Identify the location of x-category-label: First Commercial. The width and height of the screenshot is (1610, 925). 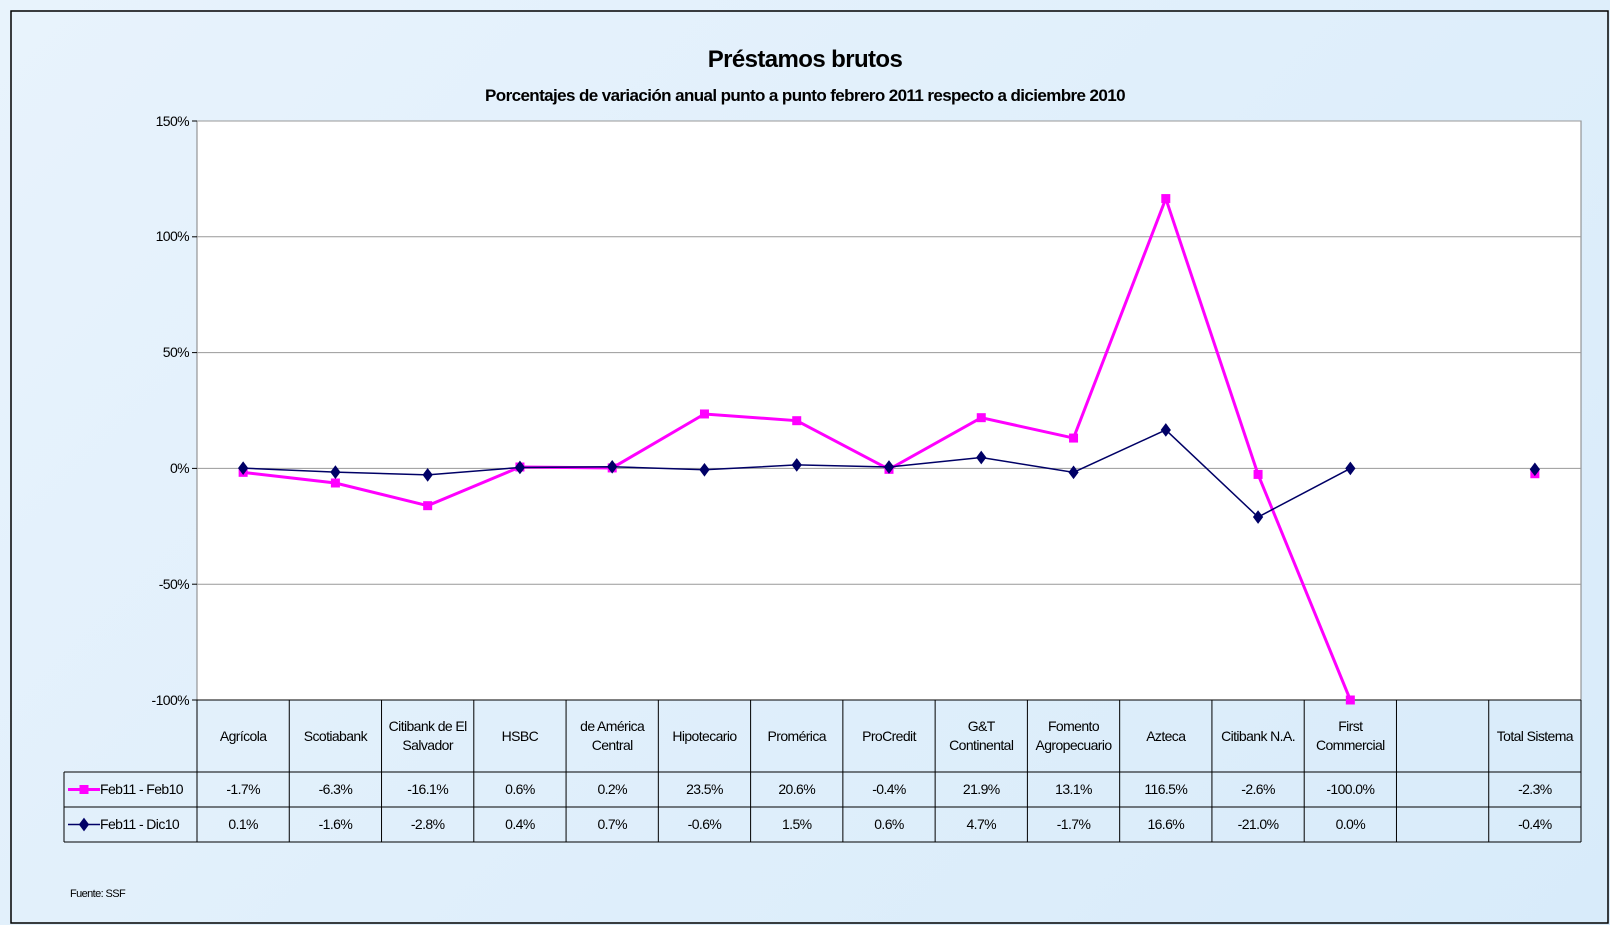
(1350, 735).